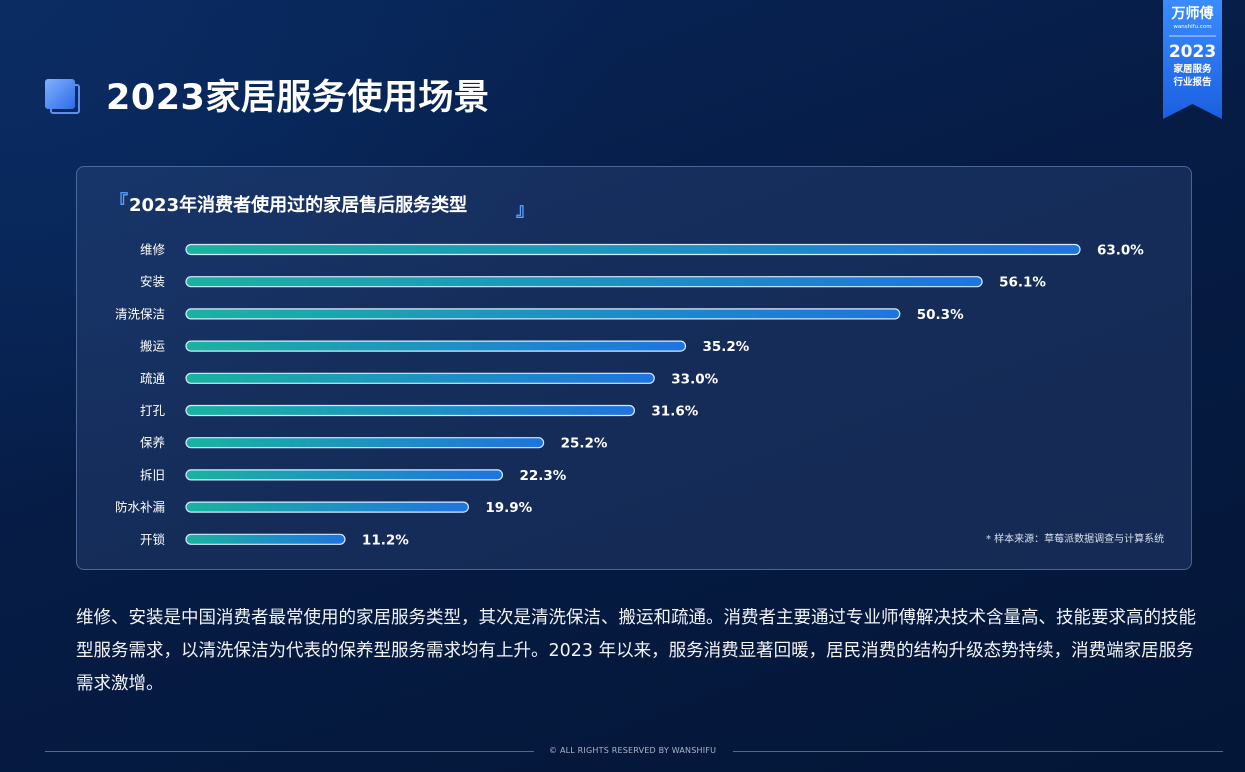 This screenshot has height=772, width=1245. Describe the element at coordinates (385, 540) in the screenshot. I see `value-label: 11.2%` at that location.